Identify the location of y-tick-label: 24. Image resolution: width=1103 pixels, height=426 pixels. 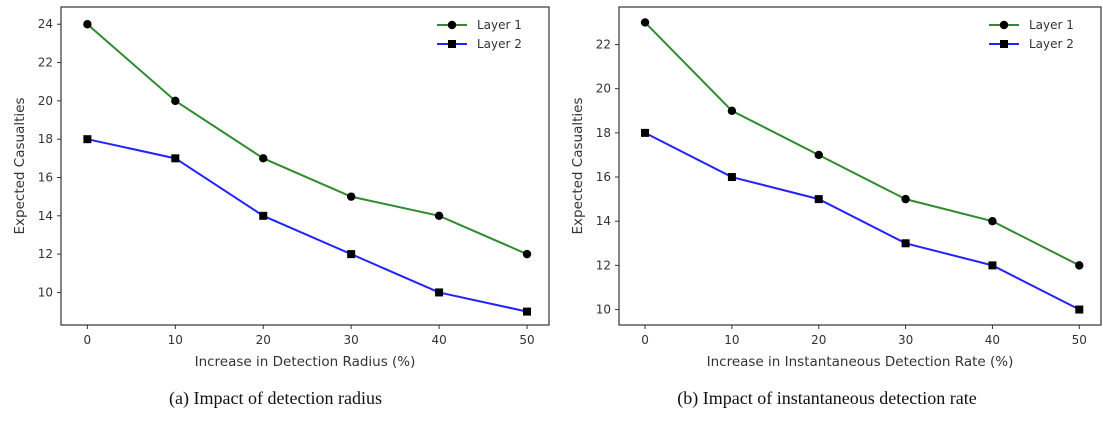
(45, 24).